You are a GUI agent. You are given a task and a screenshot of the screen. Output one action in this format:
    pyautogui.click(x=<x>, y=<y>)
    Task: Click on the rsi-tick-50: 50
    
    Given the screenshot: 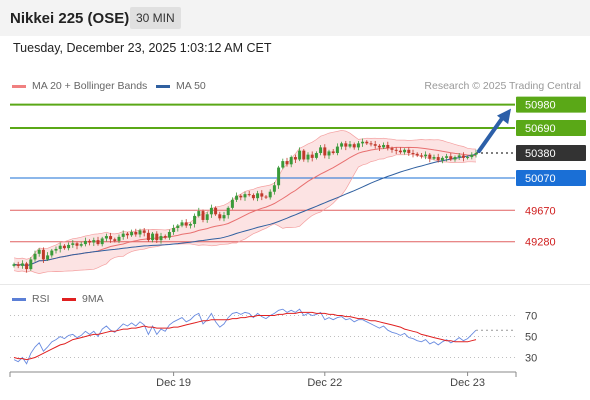 What is the action you would take?
    pyautogui.click(x=531, y=338)
    